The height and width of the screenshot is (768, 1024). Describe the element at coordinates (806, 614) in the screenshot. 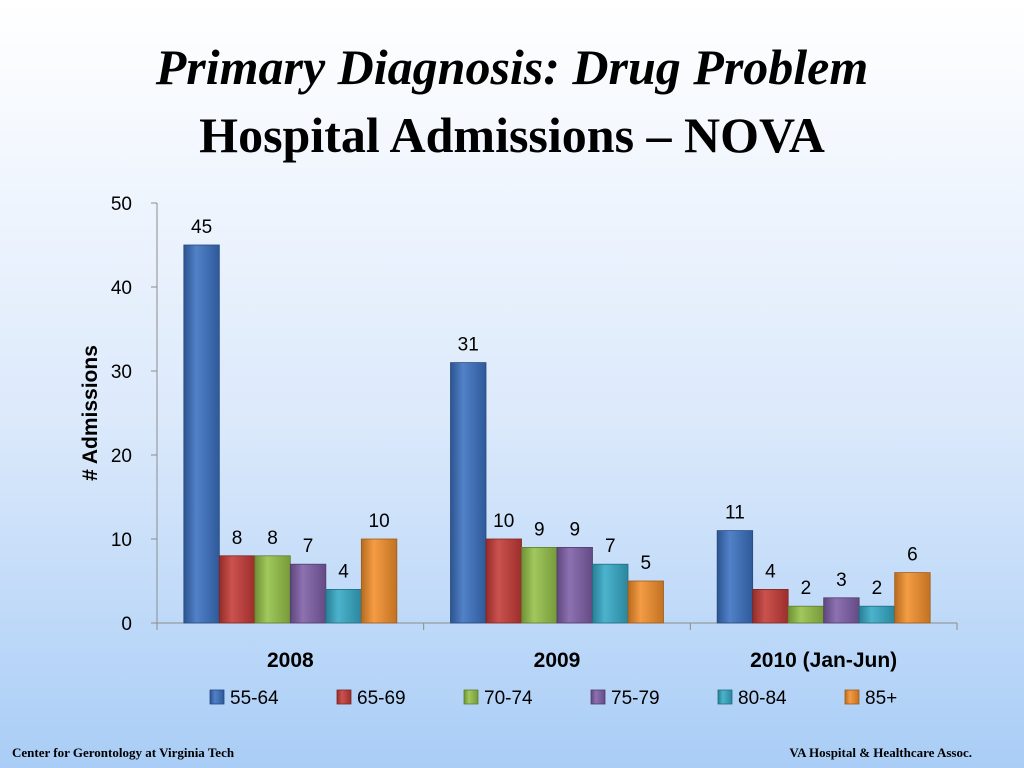

I see `bar-2010-jan-jun--70-74` at that location.